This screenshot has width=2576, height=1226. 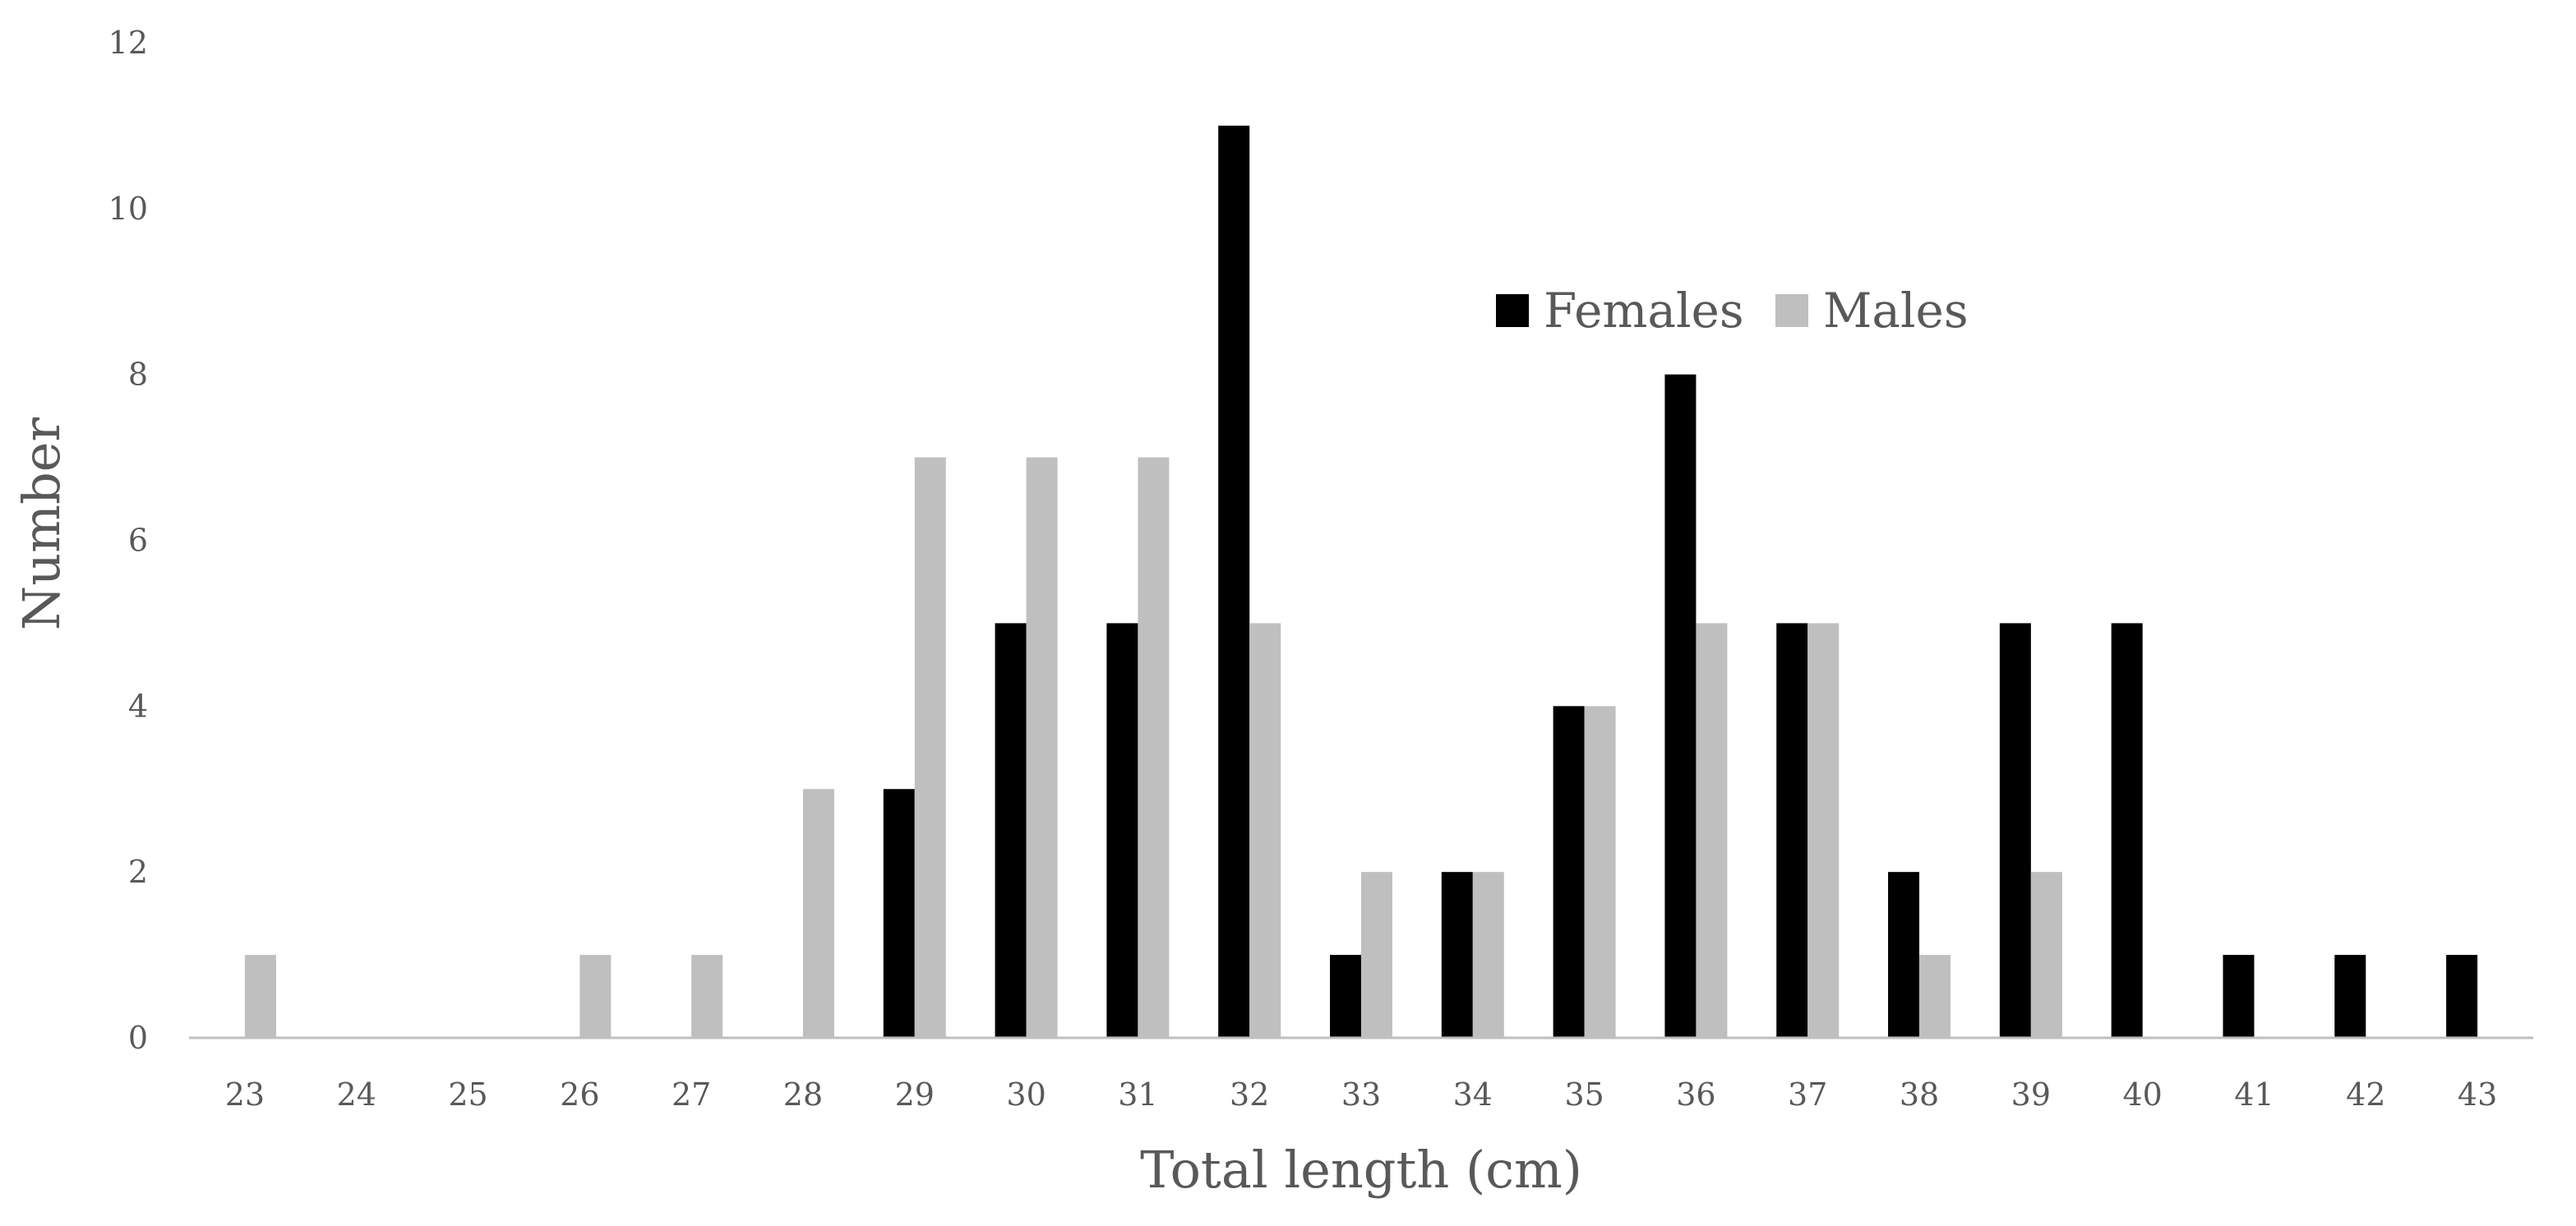 I want to click on x-tick-label: 36, so click(x=1696, y=1094).